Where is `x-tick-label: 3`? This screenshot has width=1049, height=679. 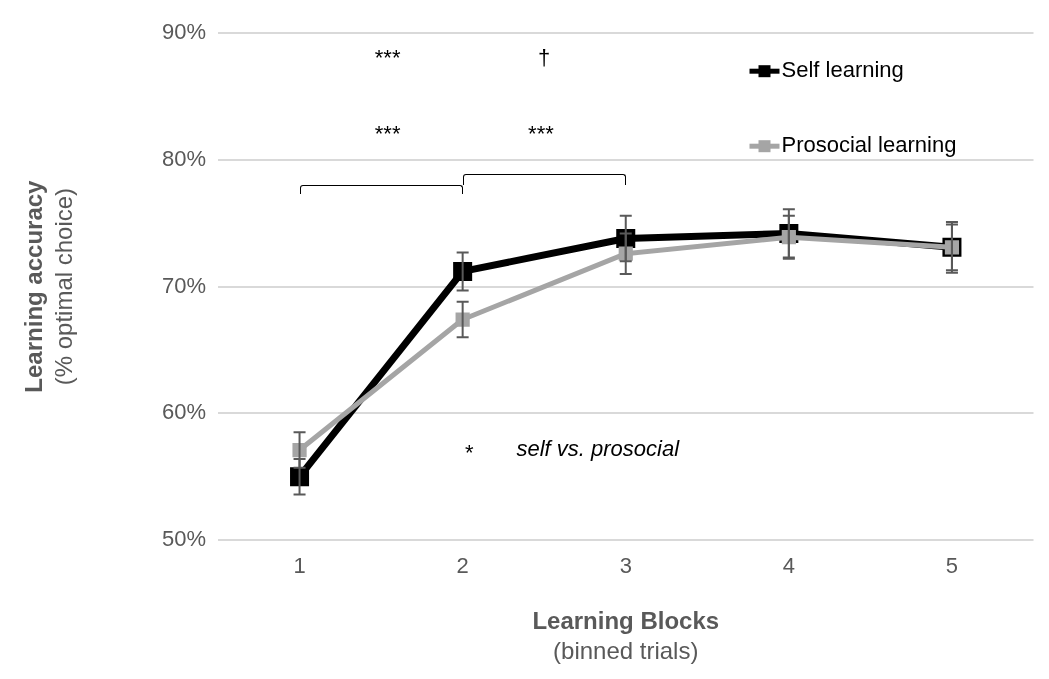
x-tick-label: 3 is located at coordinates (625, 566).